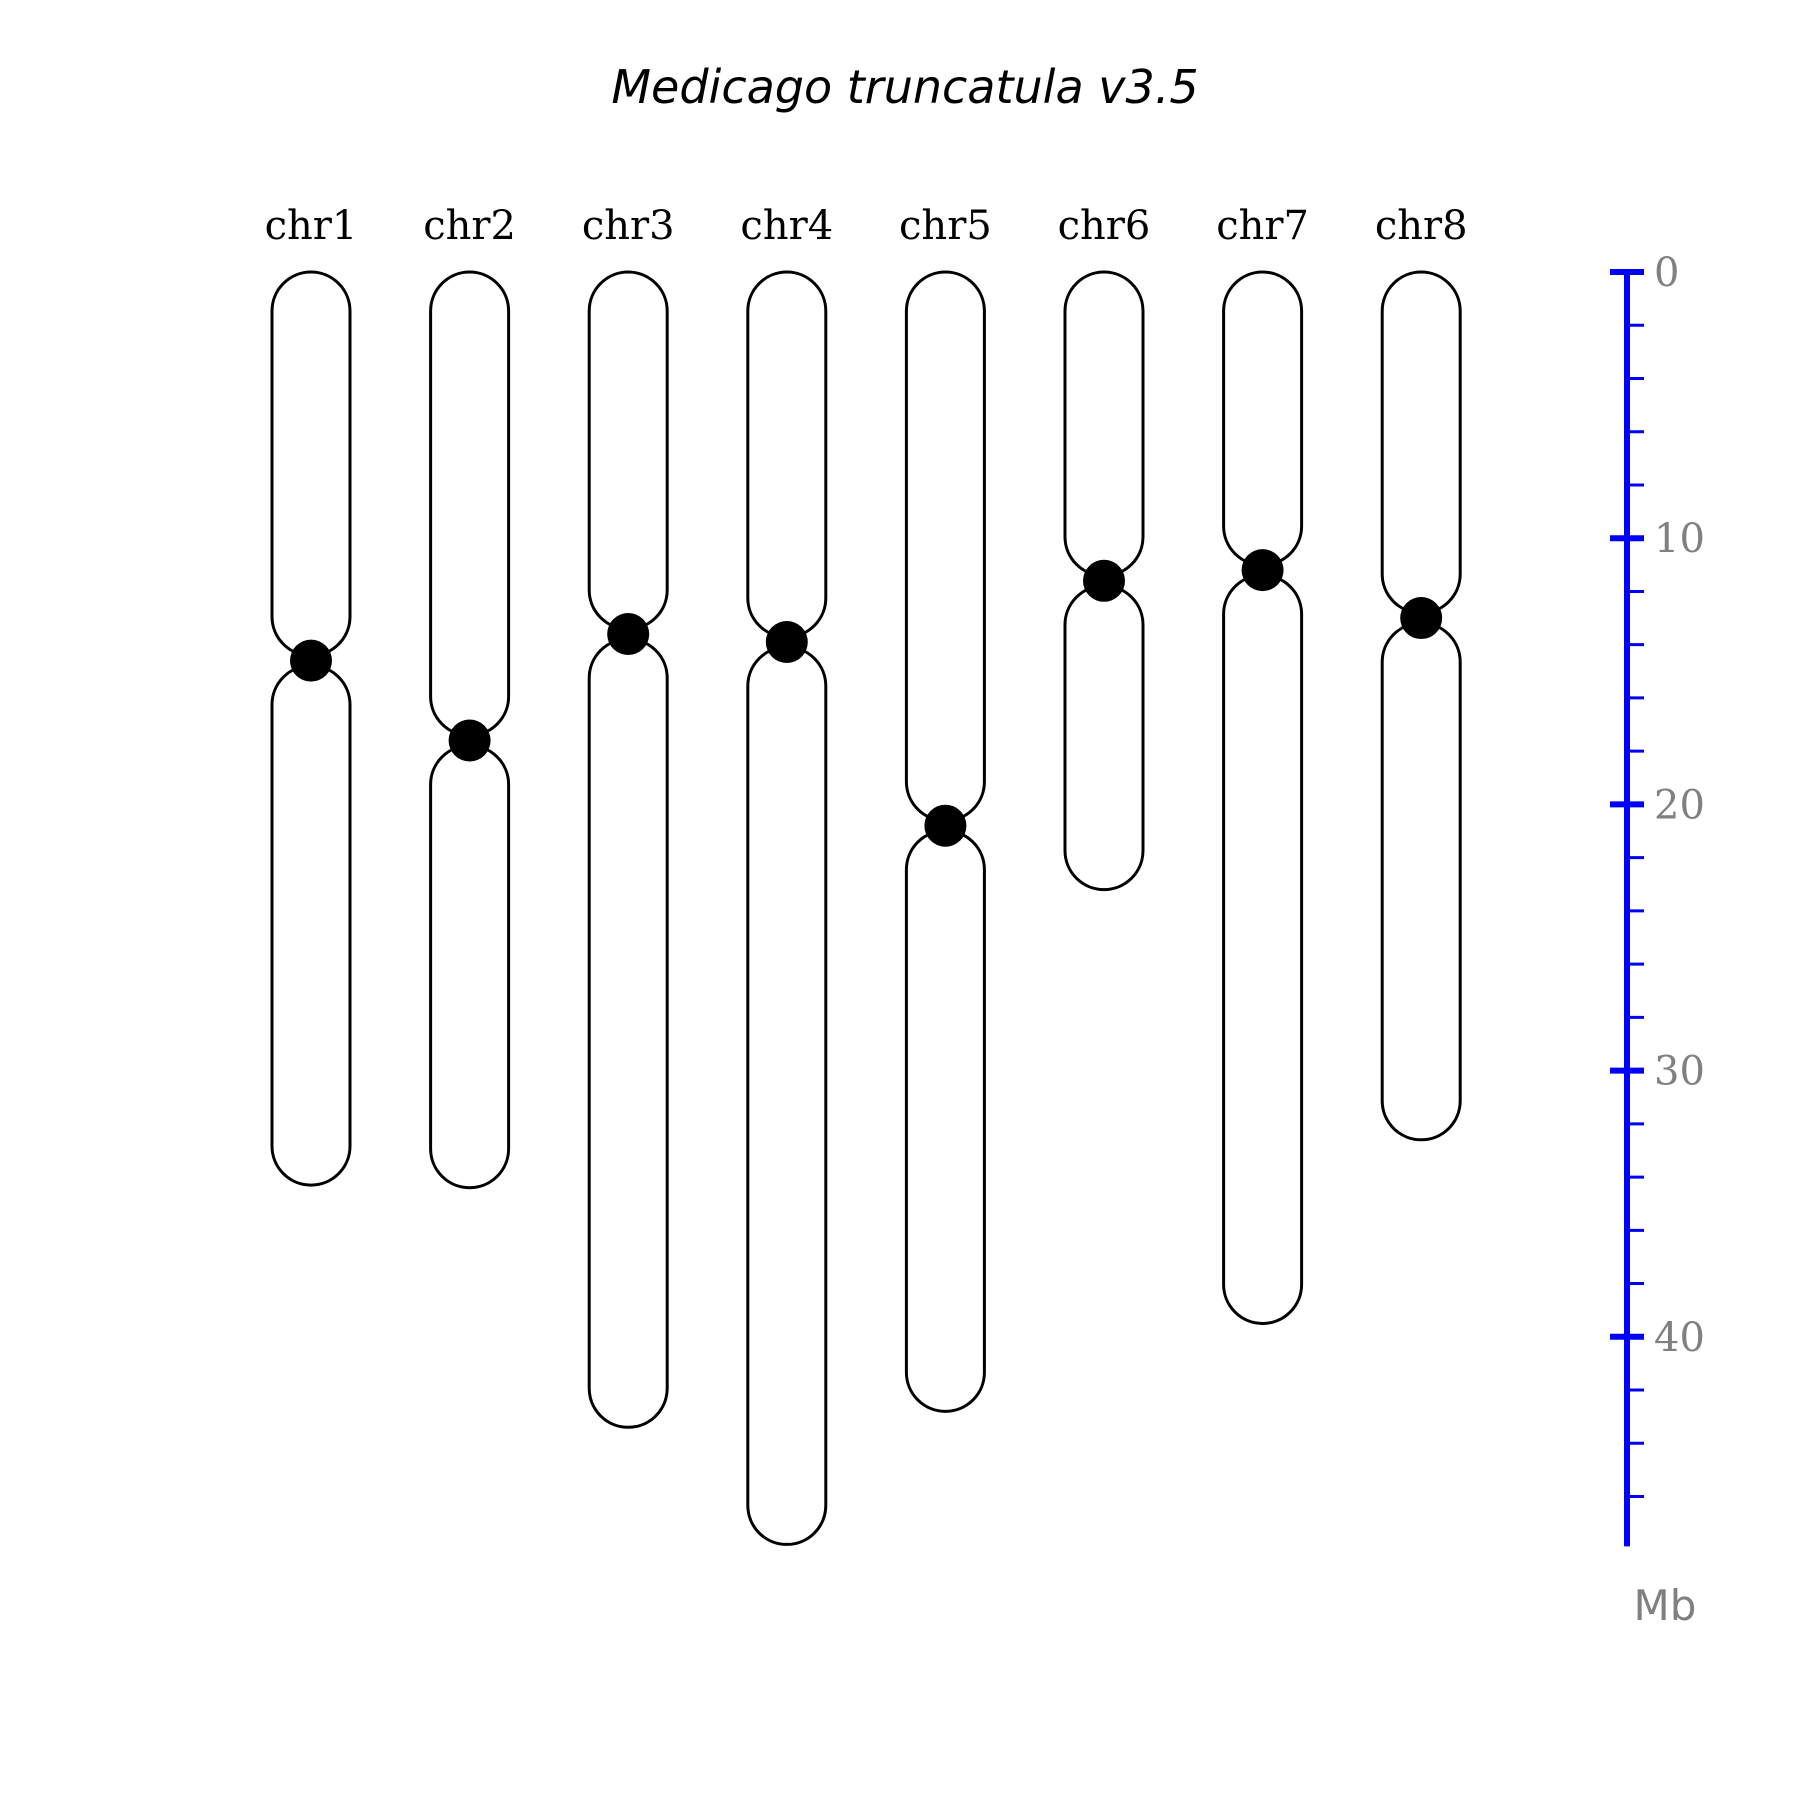  I want to click on chromosome-chr6: chr6, so click(1104, 547).